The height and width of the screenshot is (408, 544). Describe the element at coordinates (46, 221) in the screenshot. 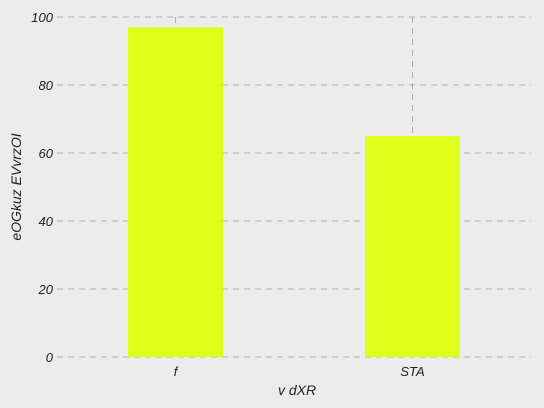

I see `y-tick-label: 40` at that location.